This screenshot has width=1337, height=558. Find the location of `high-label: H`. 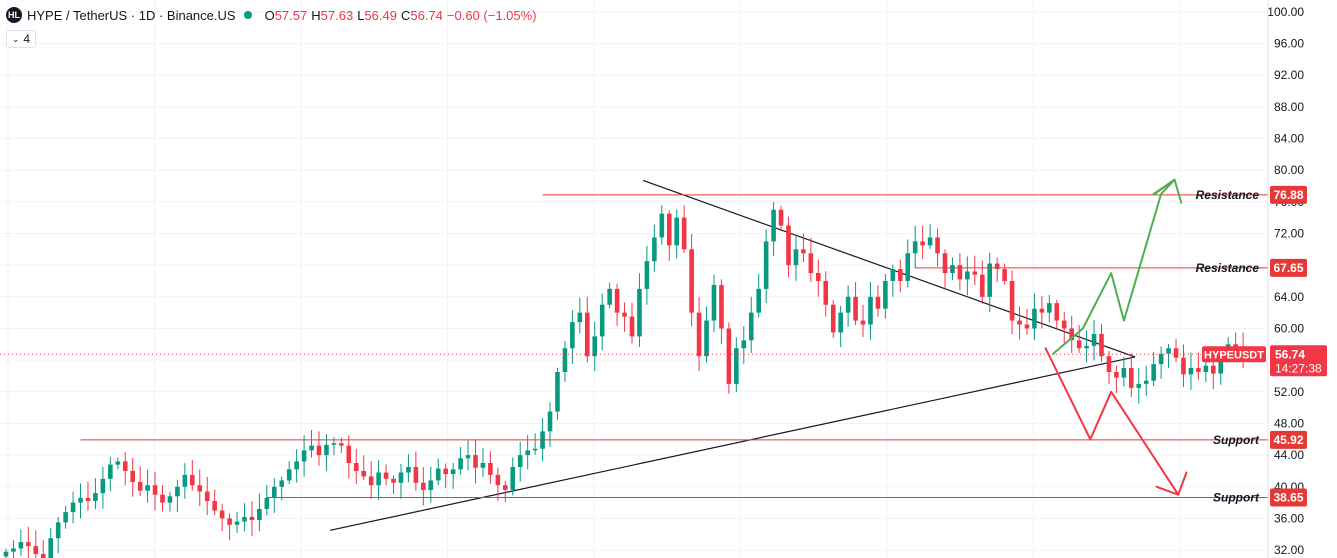

high-label: H is located at coordinates (316, 15).